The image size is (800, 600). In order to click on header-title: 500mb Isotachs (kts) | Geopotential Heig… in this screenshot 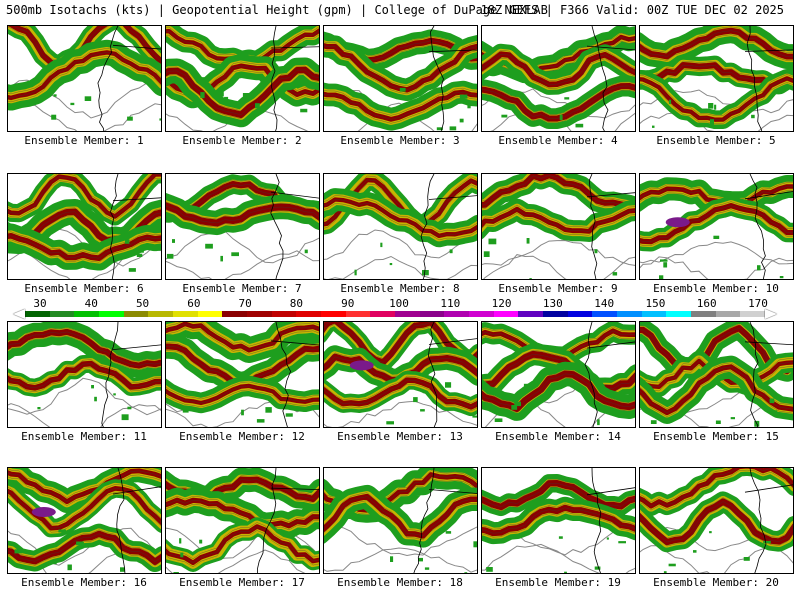, I will do `click(277, 10)`.